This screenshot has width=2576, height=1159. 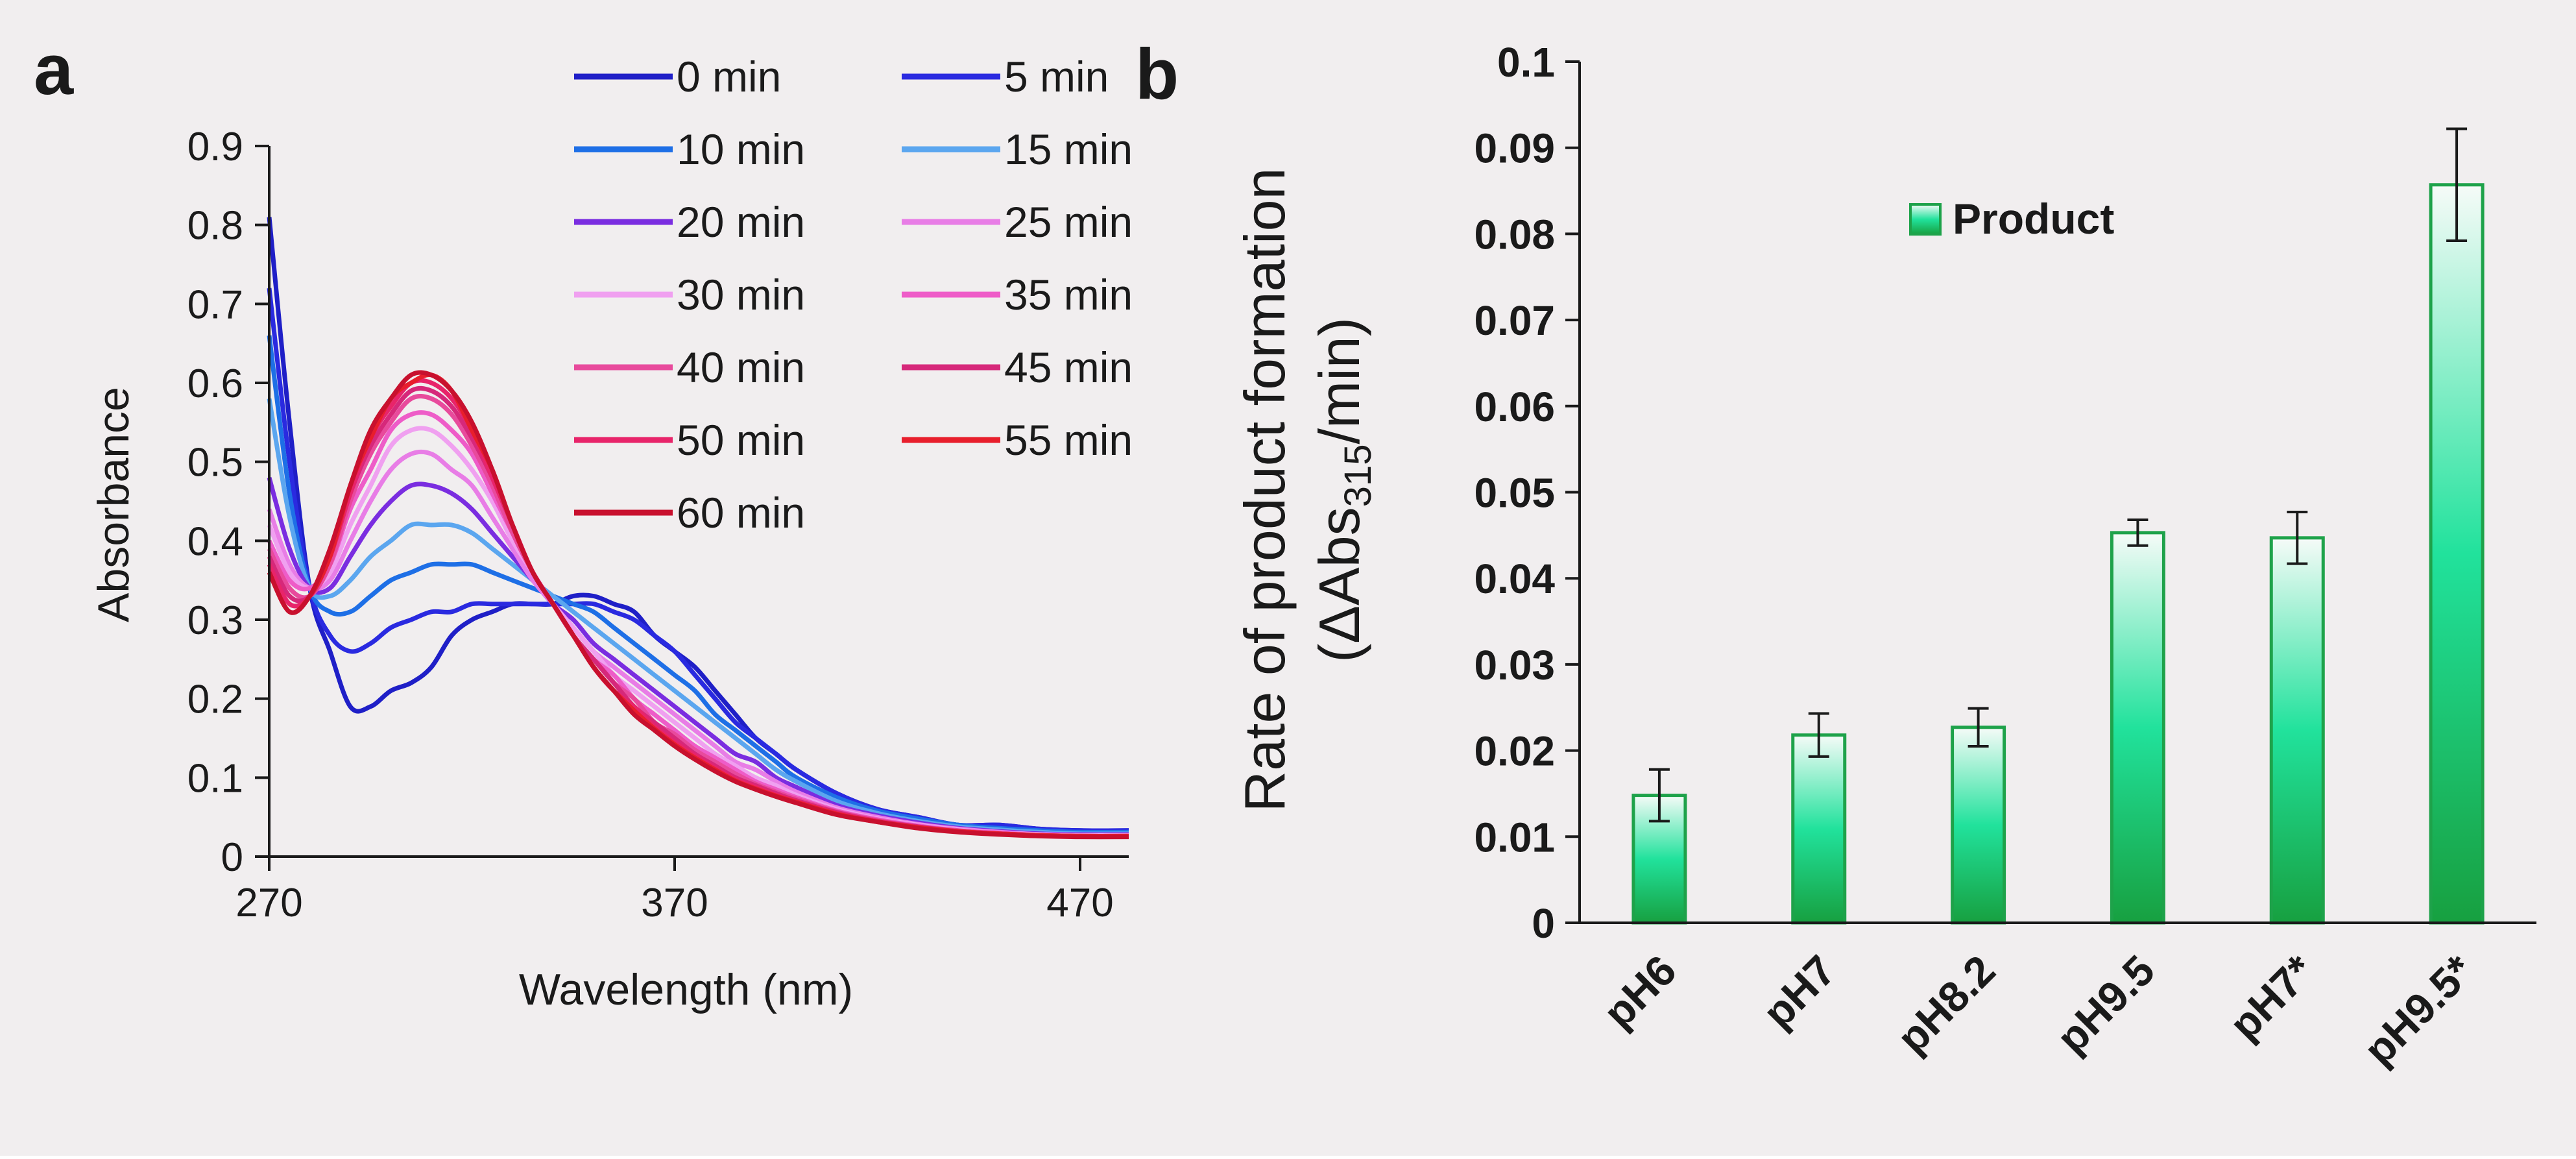 I want to click on absorbance-x-tick-label-0: 270, so click(x=268, y=903).